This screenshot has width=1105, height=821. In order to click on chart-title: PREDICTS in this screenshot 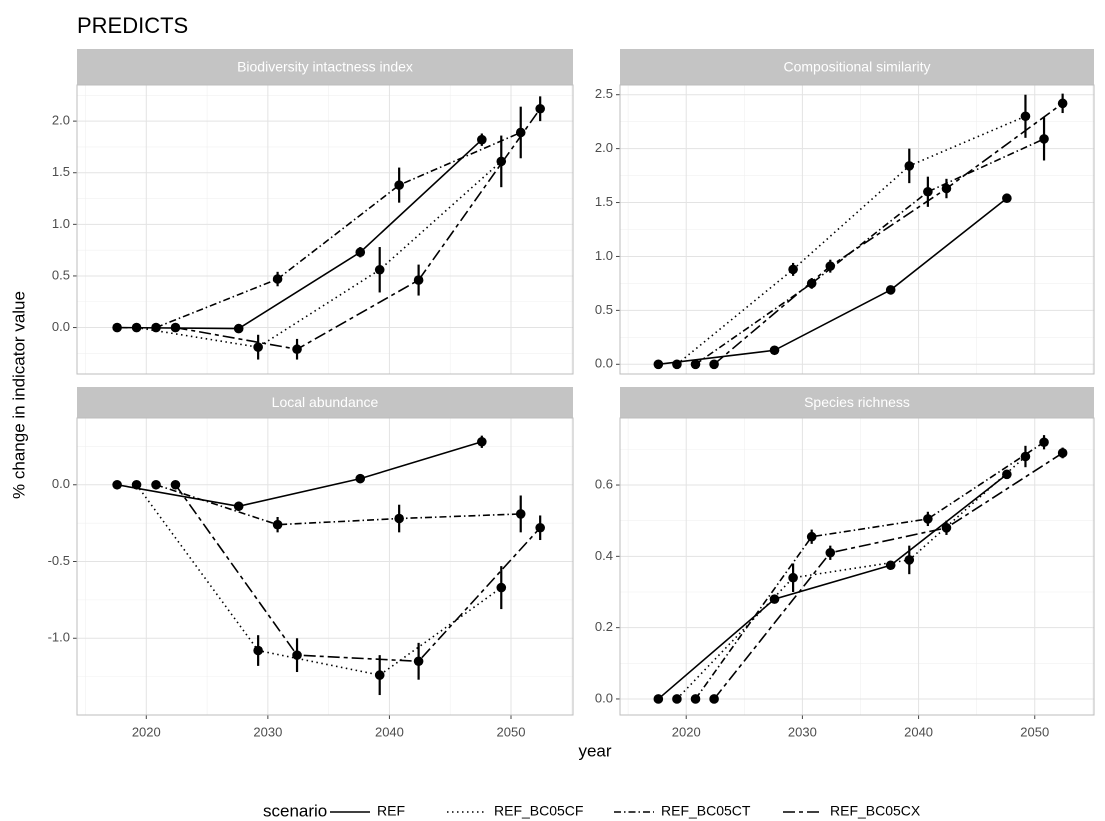, I will do `click(132, 25)`.